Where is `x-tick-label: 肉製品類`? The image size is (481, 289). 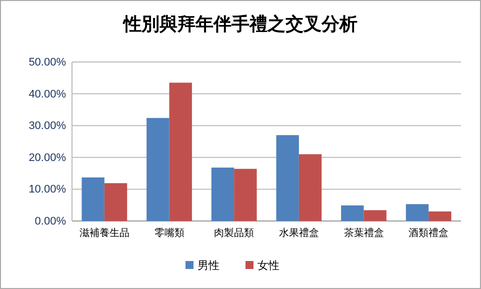
x-tick-label: 肉製品類 is located at coordinates (234, 233).